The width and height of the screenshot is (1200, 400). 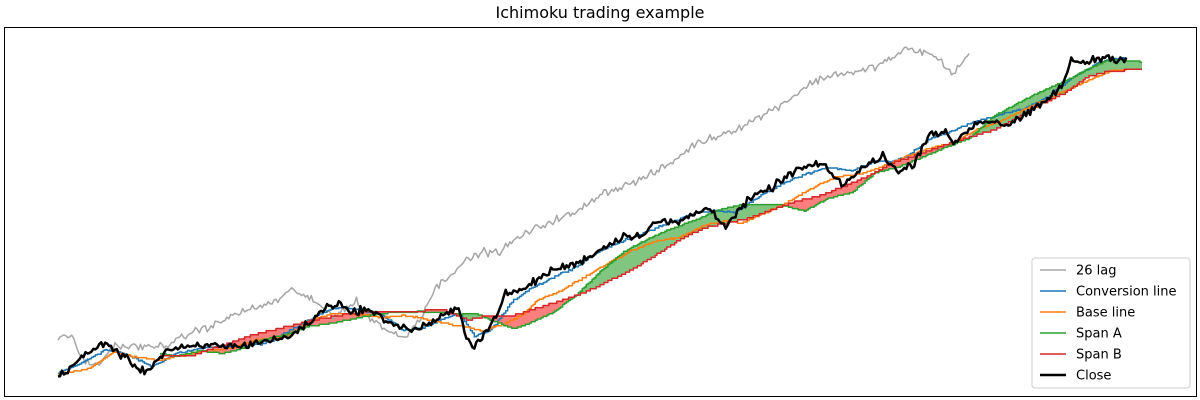 I want to click on legend-label: Span B, so click(x=1099, y=355).